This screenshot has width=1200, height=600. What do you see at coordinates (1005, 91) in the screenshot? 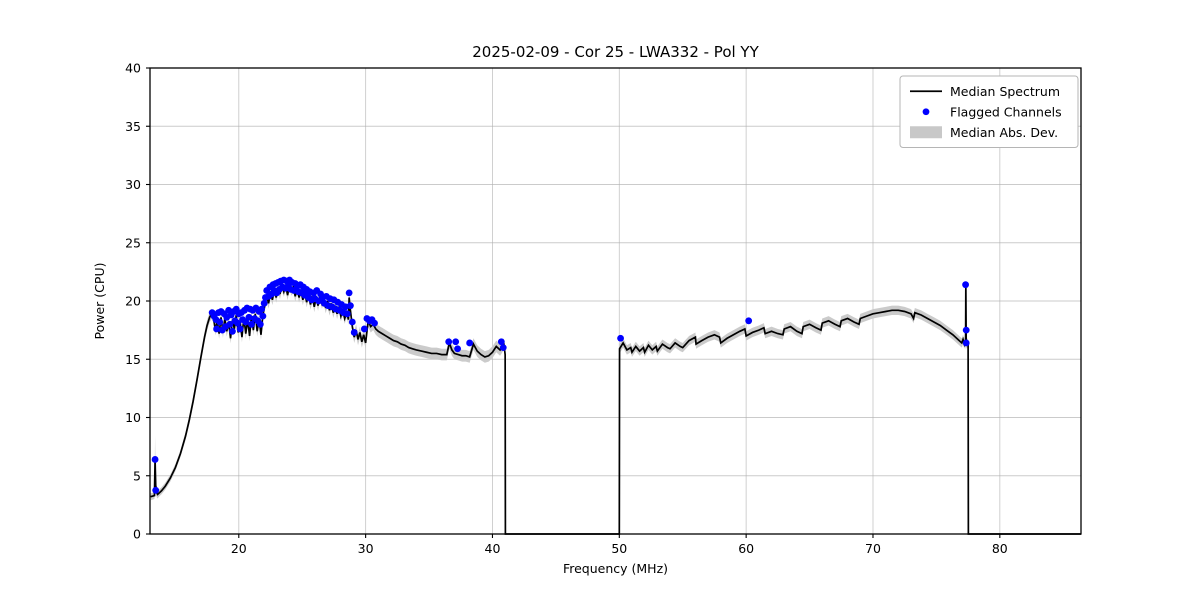
I see `legend-label: Median Spectrum` at bounding box center [1005, 91].